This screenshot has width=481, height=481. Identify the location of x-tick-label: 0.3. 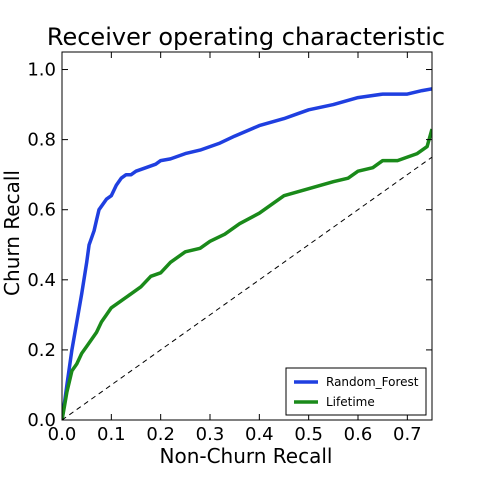
(210, 434).